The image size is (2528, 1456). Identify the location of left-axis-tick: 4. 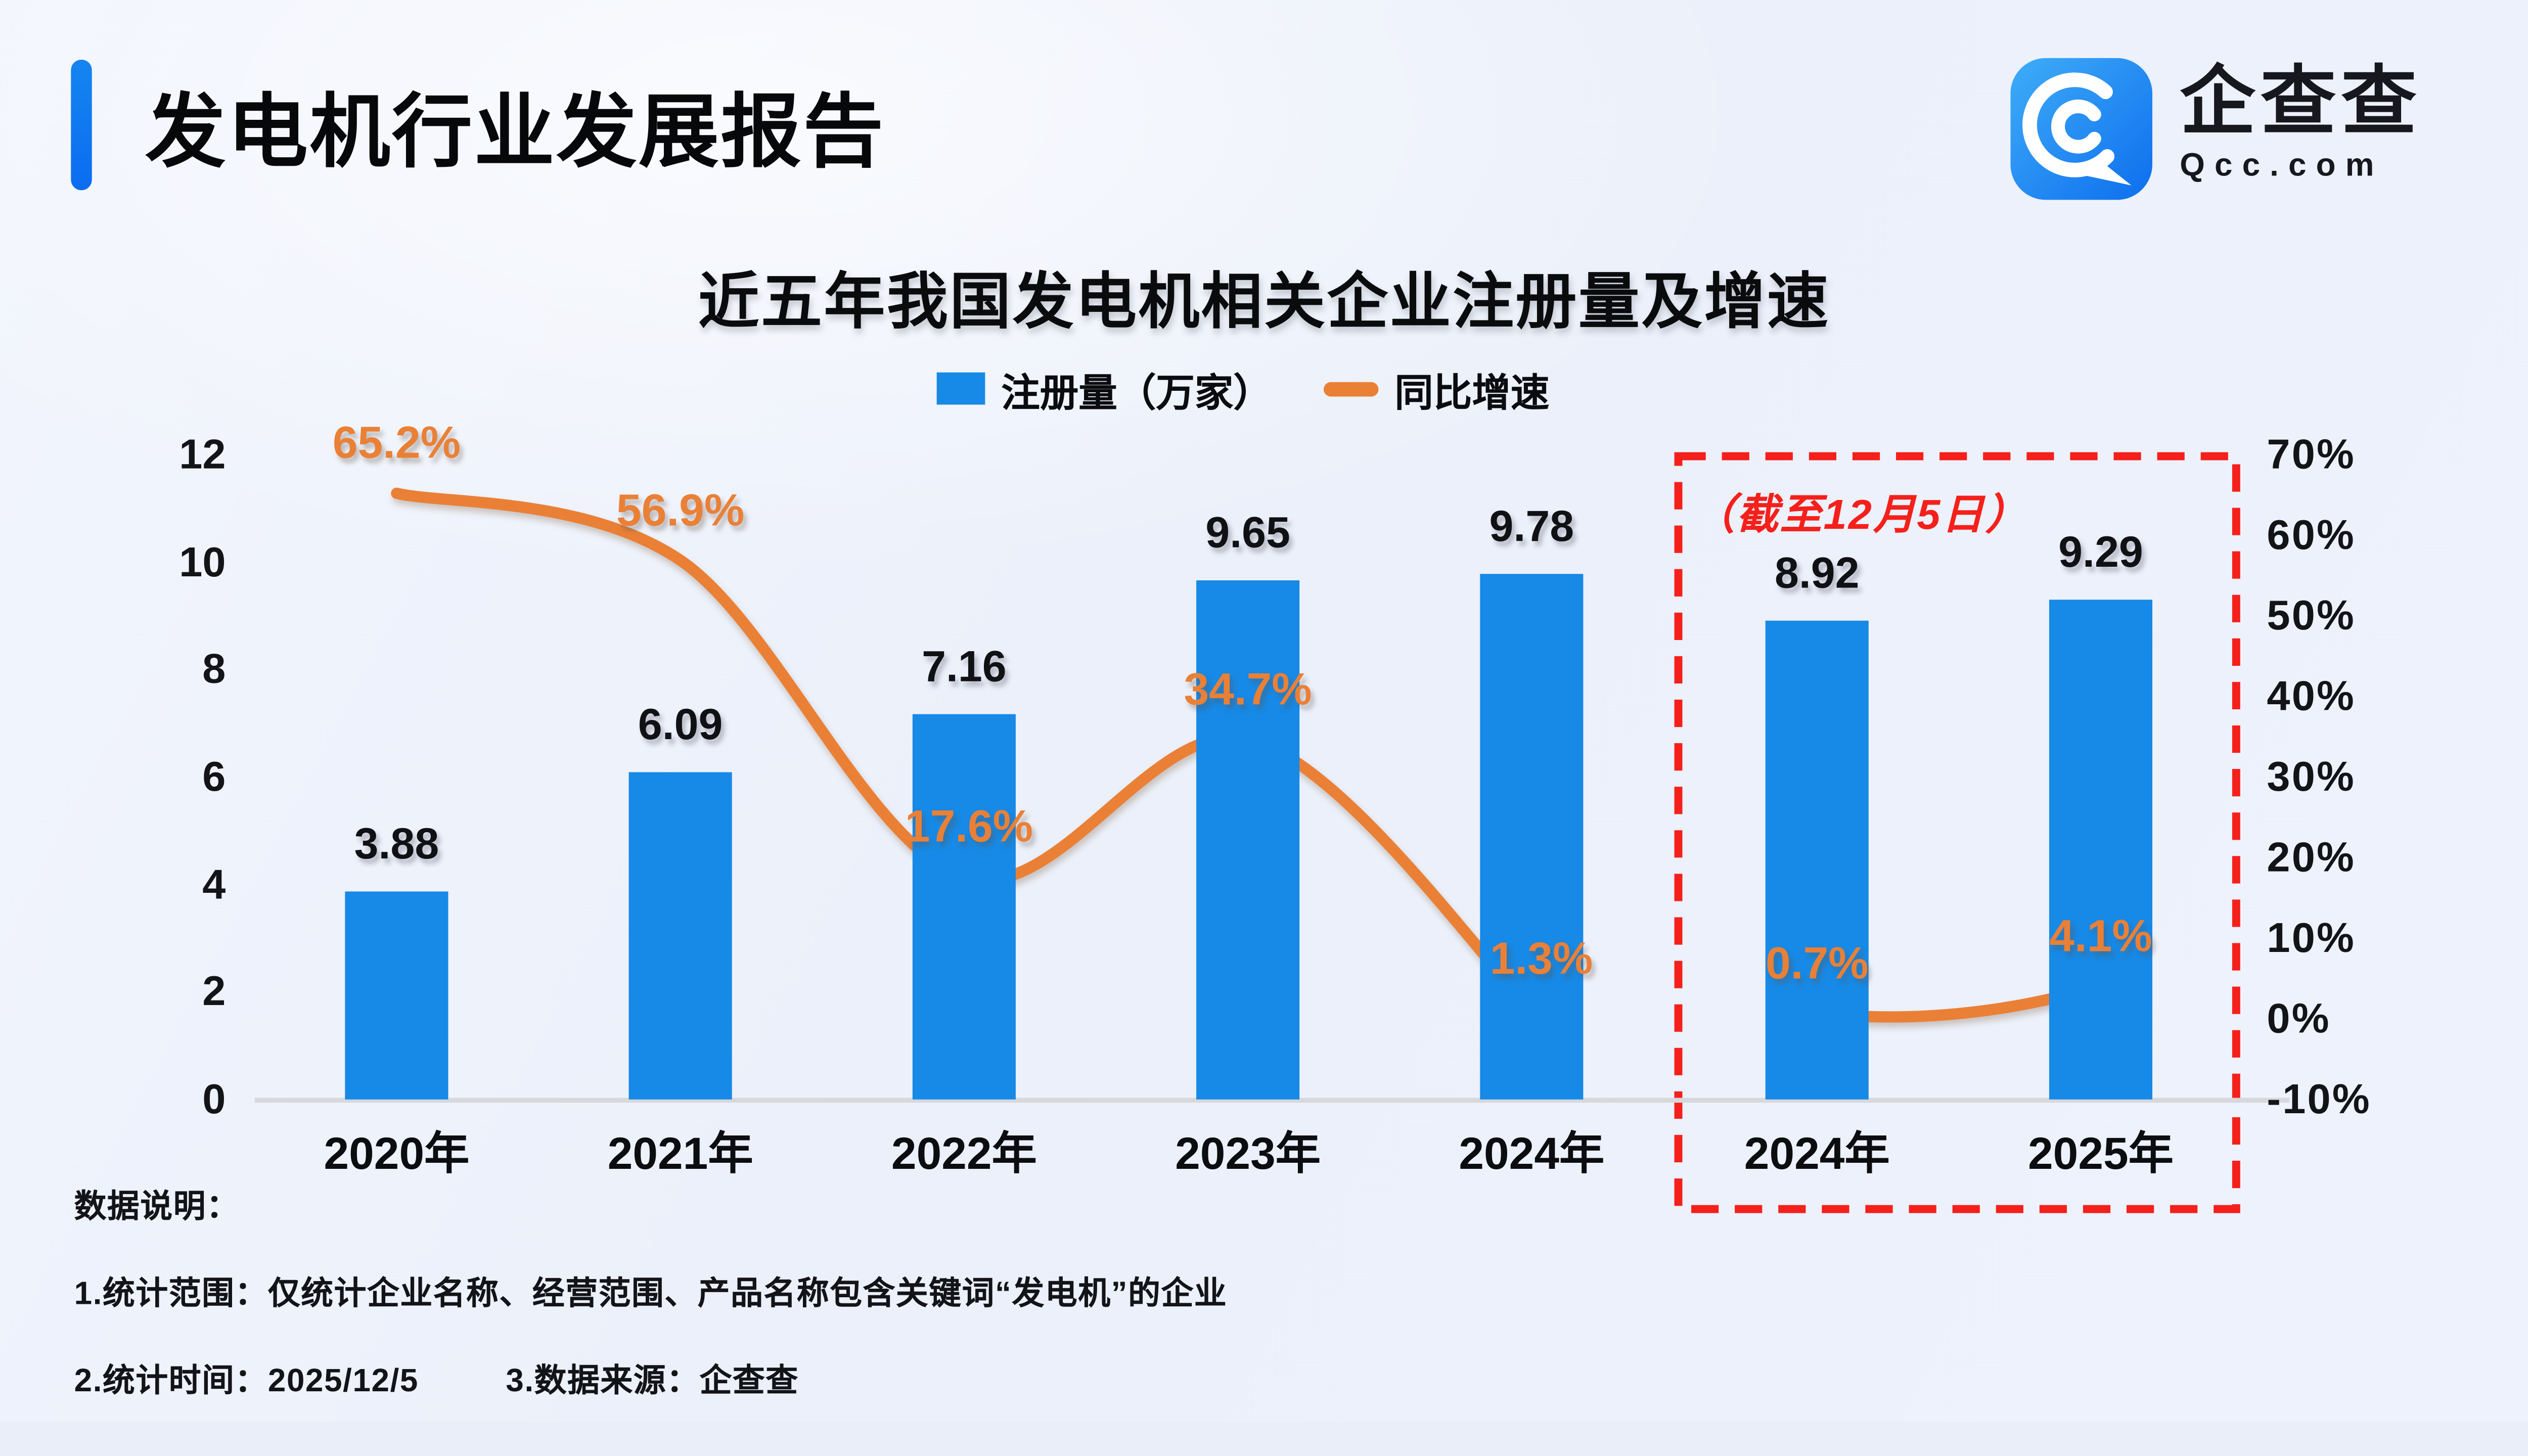
(214, 883).